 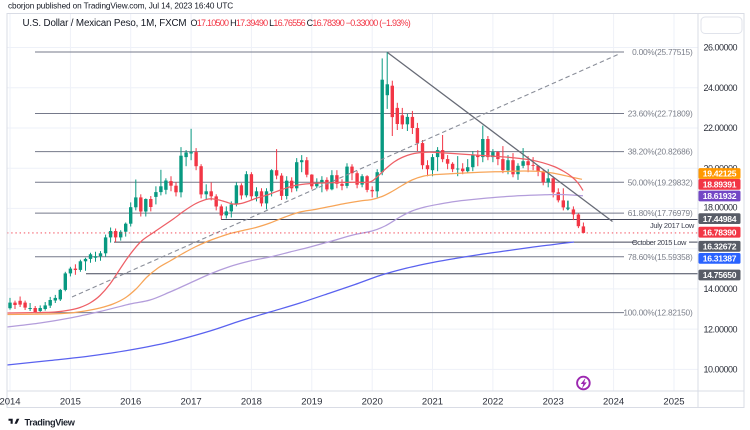 I want to click on svg-text: October 2015 Low, so click(x=659, y=242).